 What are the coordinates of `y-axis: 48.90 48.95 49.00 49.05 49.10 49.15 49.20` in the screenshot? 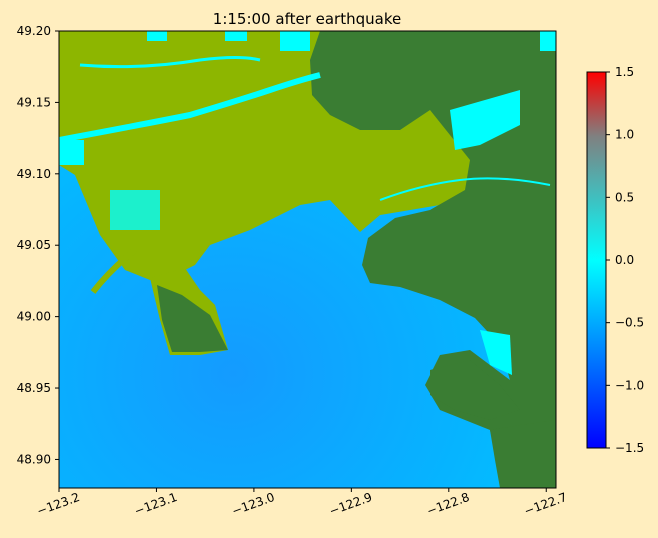 It's located at (38, 245).